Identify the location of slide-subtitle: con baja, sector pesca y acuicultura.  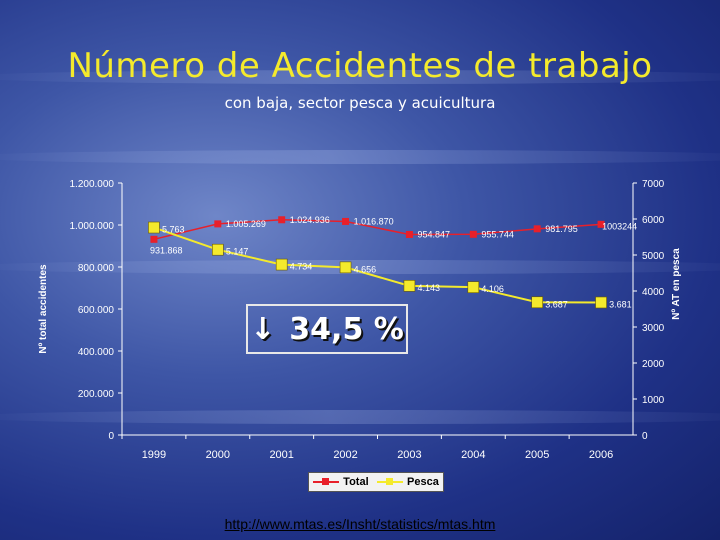
(360, 103).